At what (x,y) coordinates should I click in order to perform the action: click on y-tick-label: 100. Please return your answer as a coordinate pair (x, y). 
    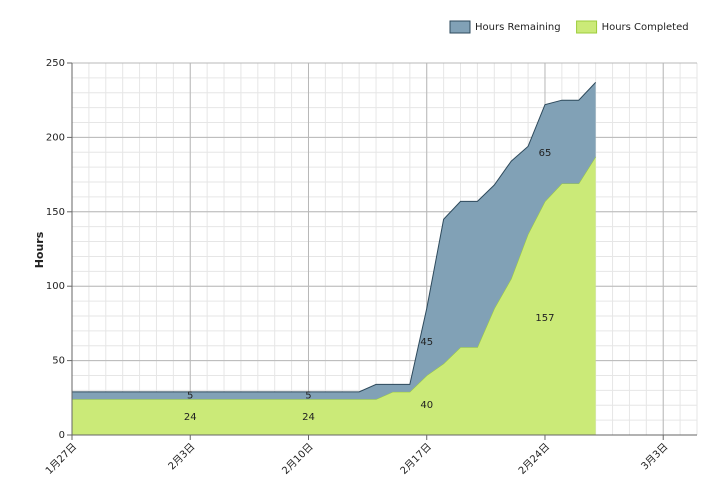
    Looking at the image, I should click on (55, 286).